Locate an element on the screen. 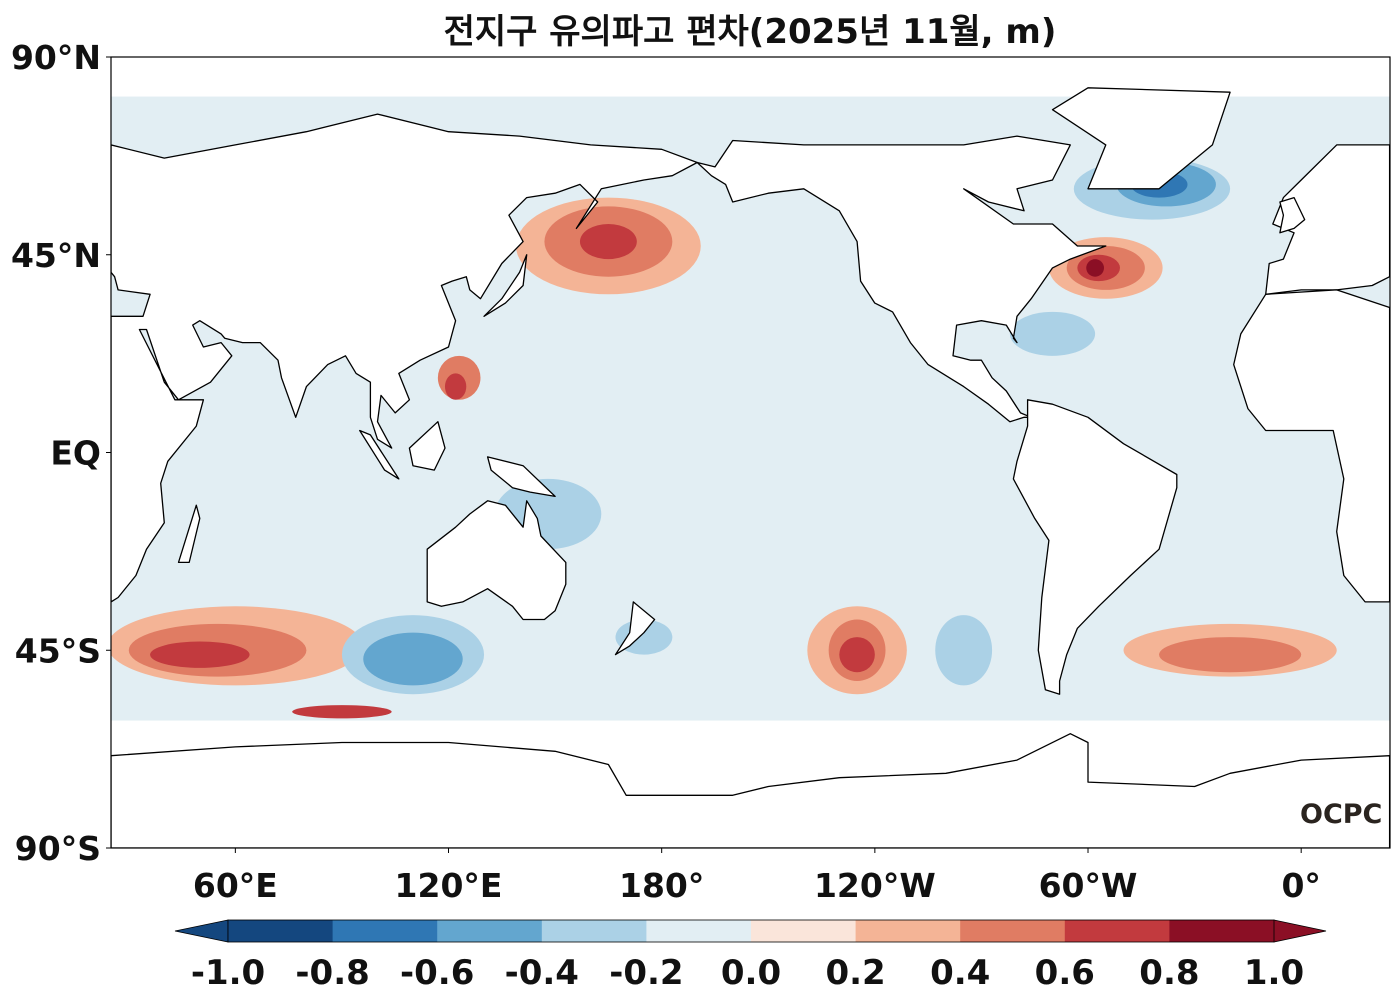 The image size is (1400, 1003). y-tick-label: 90°N is located at coordinates (56, 57).